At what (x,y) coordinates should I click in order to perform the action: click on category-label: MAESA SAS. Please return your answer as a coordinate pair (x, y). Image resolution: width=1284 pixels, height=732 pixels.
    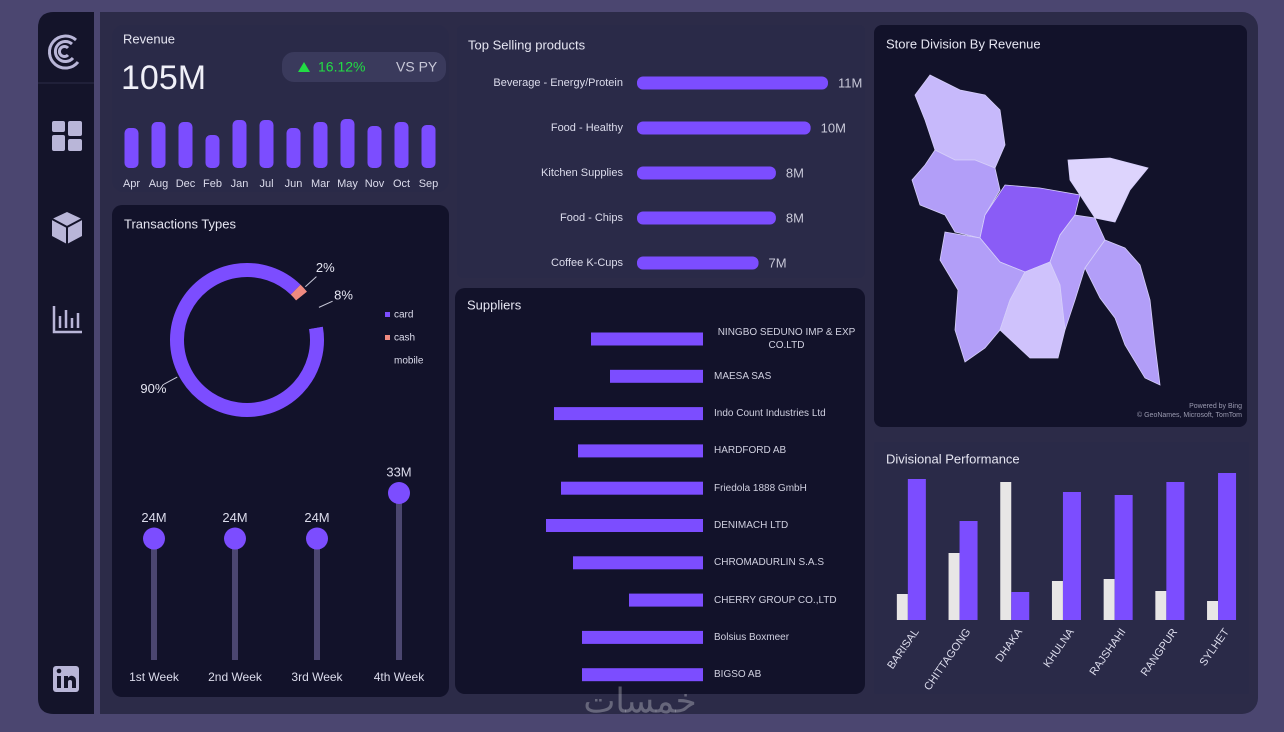
    Looking at the image, I should click on (743, 376).